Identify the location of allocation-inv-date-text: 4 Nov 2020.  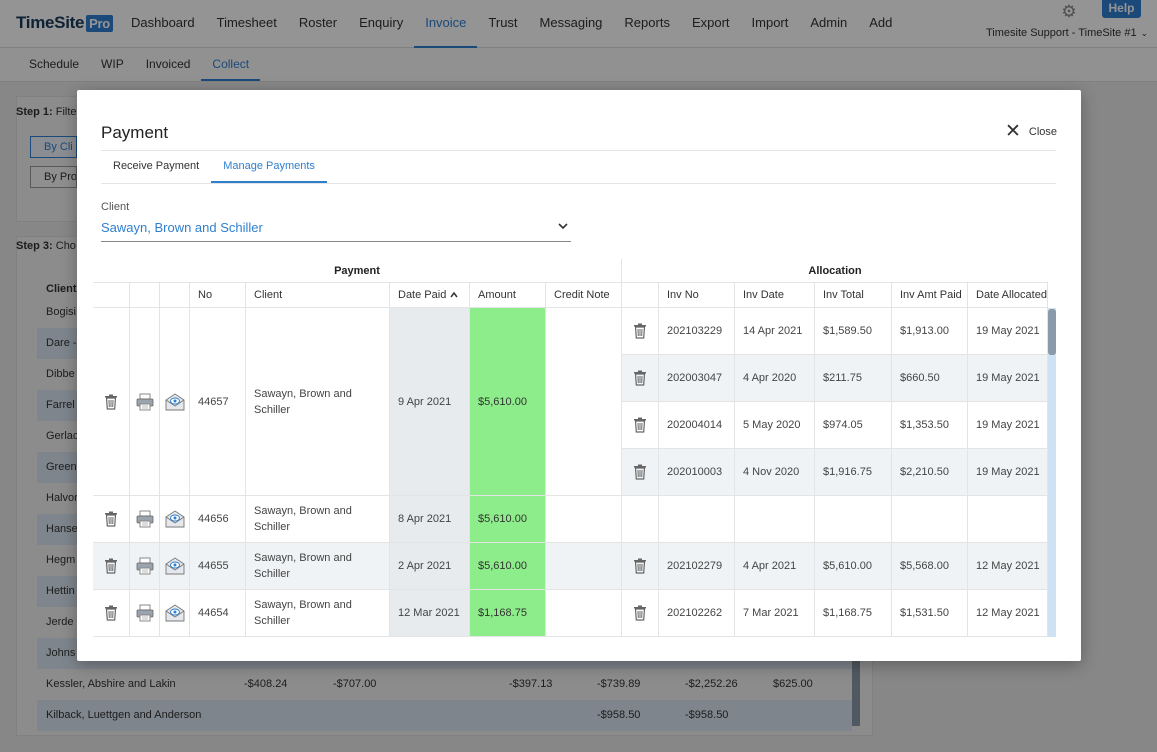
(771, 472).